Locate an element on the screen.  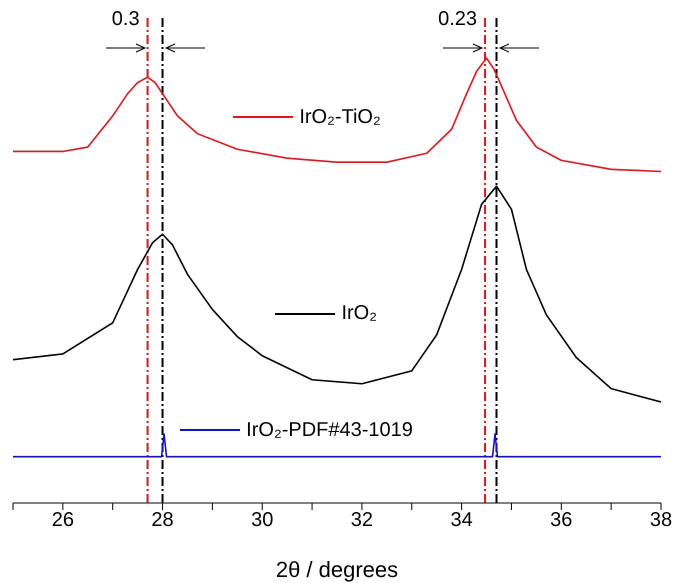
x-tick-label: 26 is located at coordinates (63, 520).